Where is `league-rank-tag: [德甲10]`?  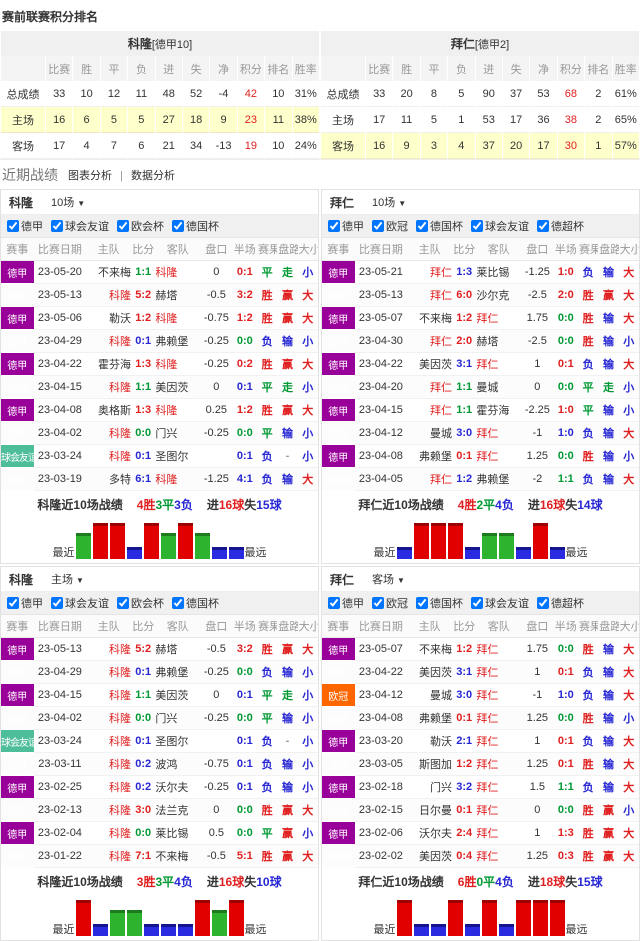 league-rank-tag: [德甲10] is located at coordinates (172, 45).